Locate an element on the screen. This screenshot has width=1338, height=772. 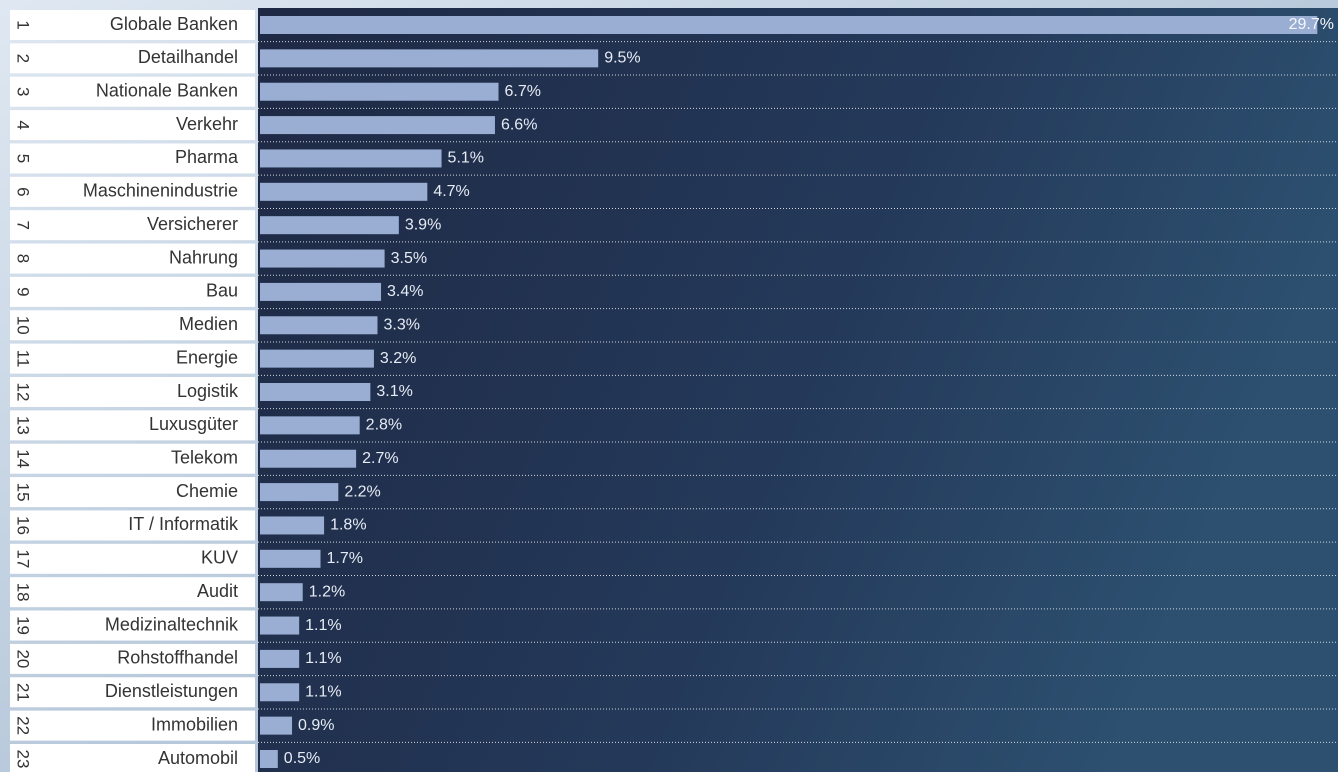
category-label: Rohstoffhandel is located at coordinates (177, 658).